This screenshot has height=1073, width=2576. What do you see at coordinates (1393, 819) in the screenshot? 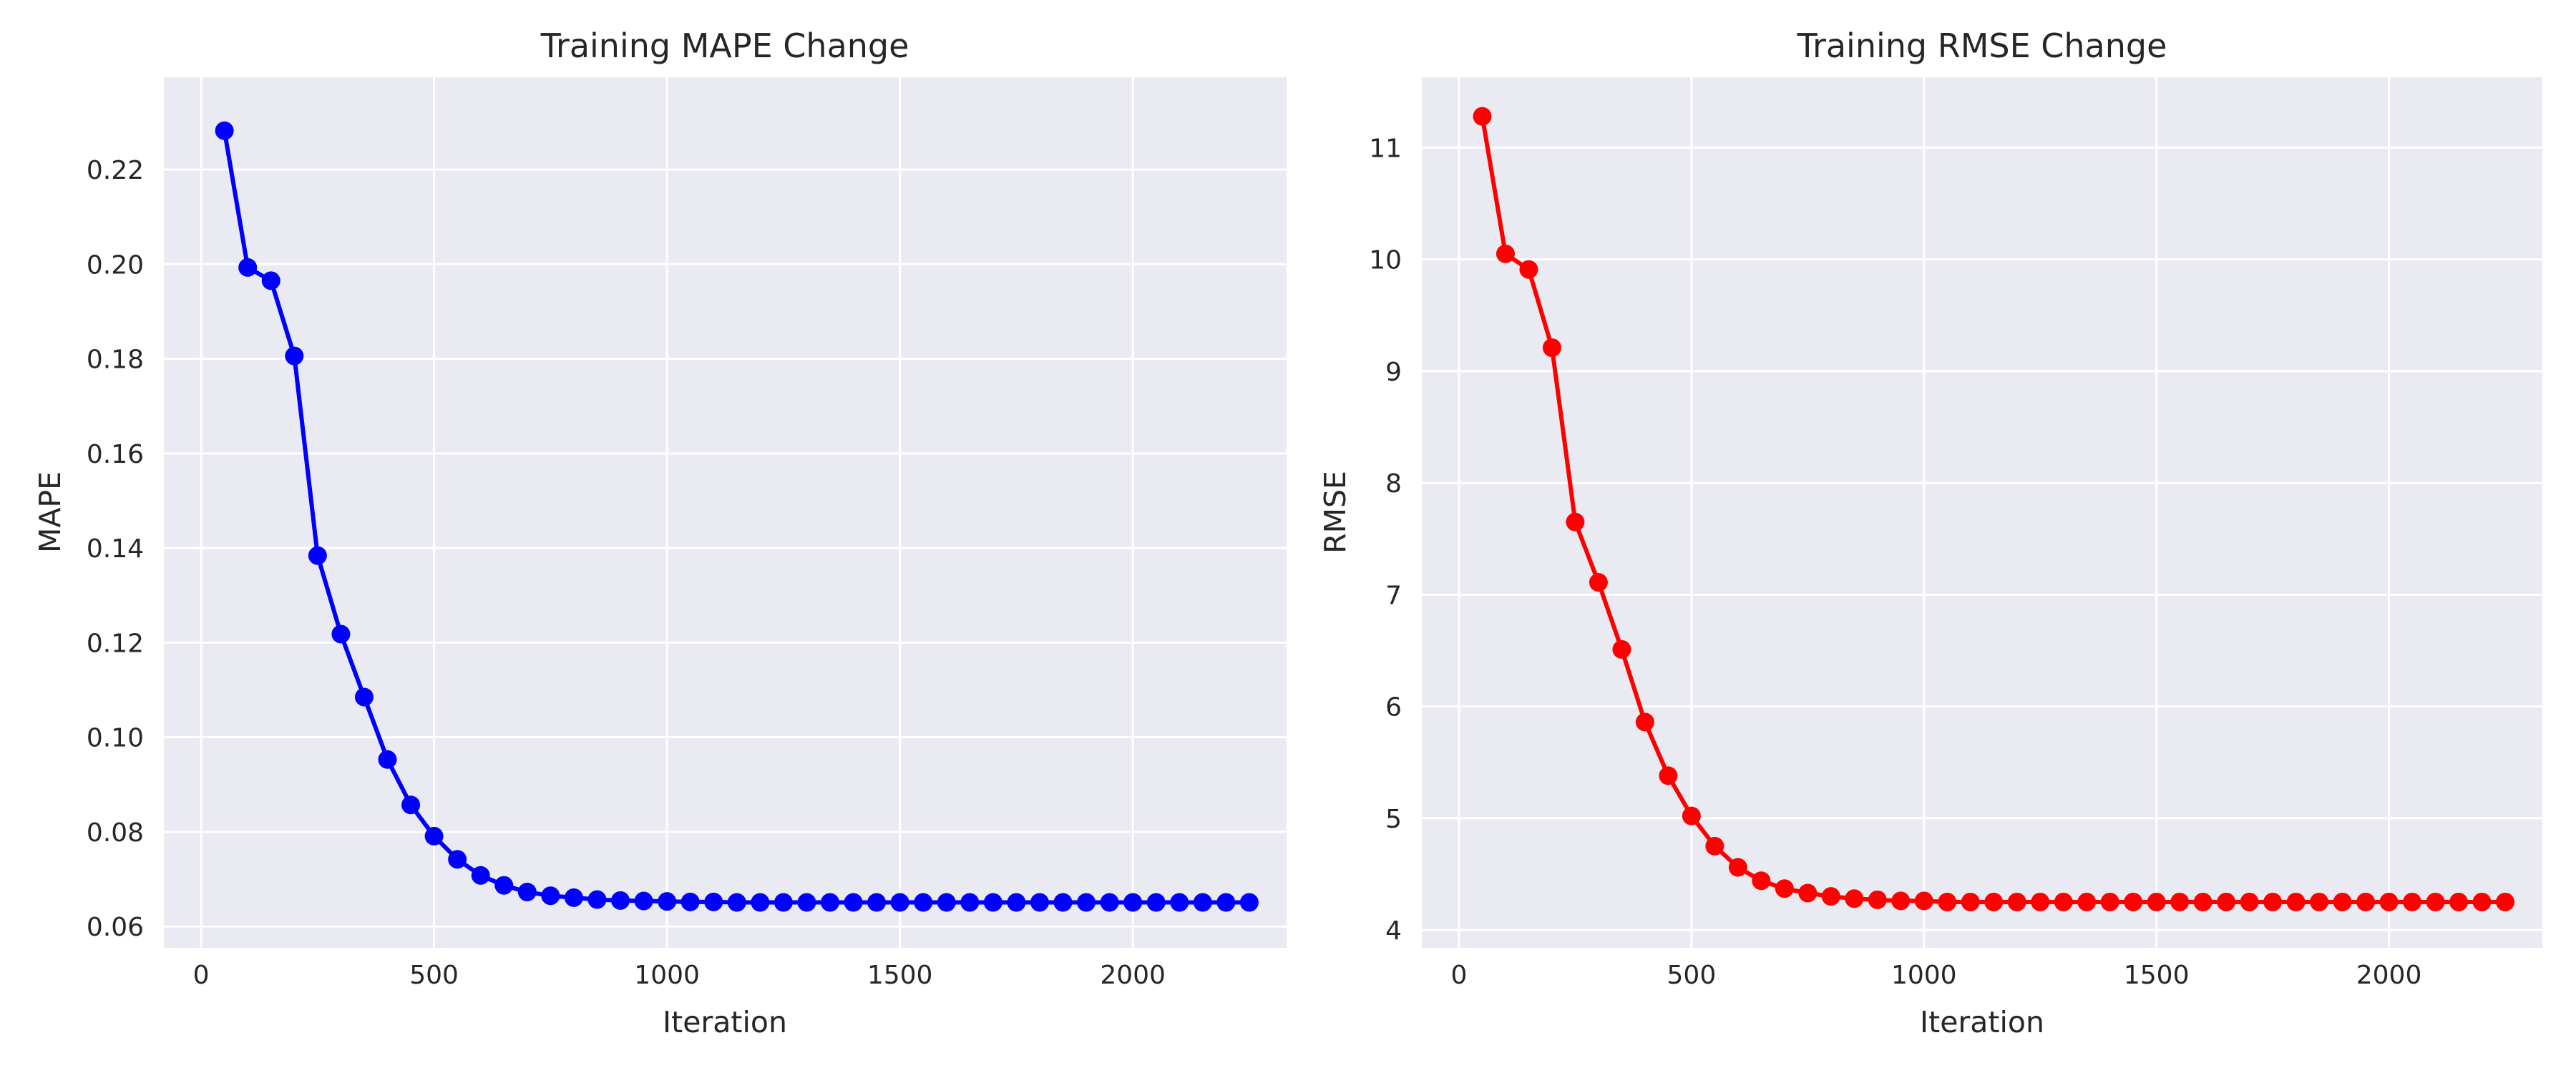
I see `y-tick-label: 5` at bounding box center [1393, 819].